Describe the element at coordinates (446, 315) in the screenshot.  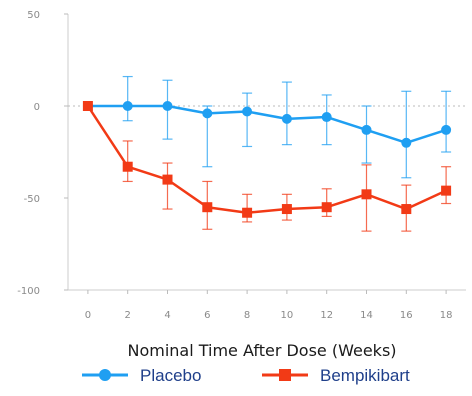
I see `x-tick-label: 18` at that location.